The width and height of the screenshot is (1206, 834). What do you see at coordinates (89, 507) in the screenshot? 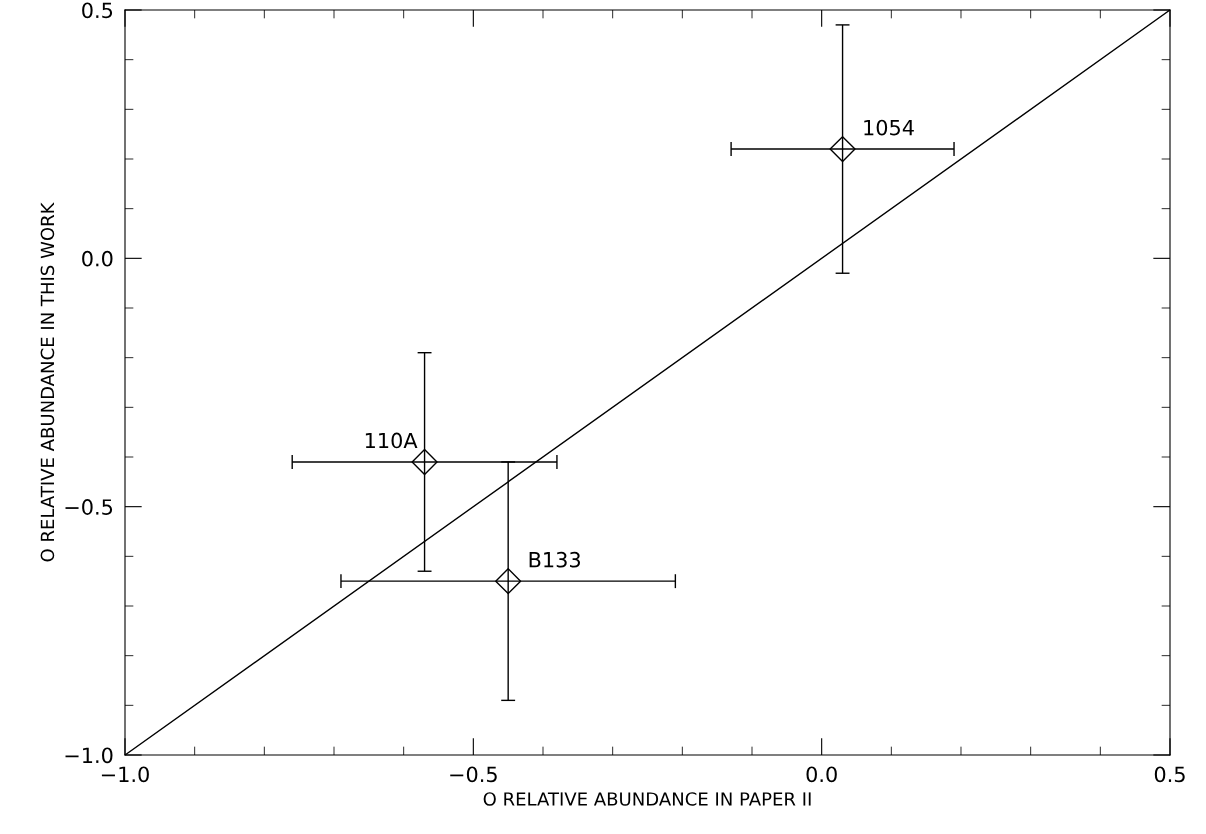
I see `y-tick-label: −0.5` at bounding box center [89, 507].